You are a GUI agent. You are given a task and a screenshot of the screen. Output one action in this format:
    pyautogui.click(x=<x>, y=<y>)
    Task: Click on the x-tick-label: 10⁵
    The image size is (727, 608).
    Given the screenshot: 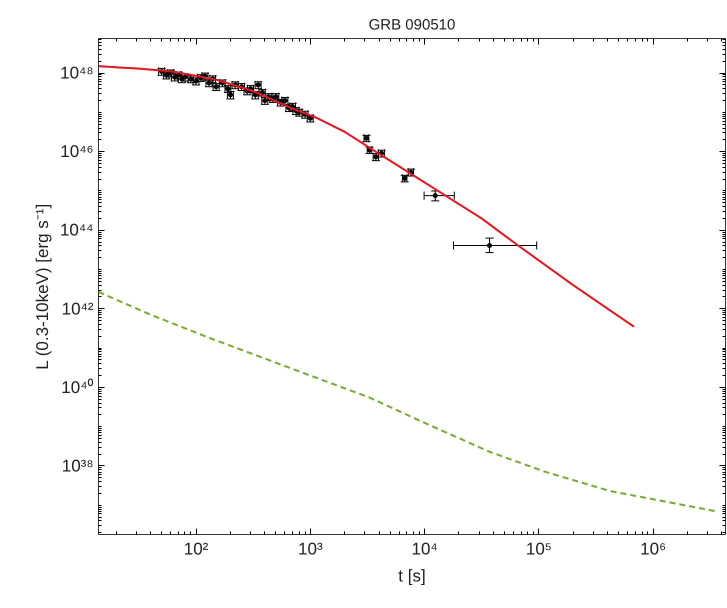 What is the action you would take?
    pyautogui.click(x=539, y=549)
    